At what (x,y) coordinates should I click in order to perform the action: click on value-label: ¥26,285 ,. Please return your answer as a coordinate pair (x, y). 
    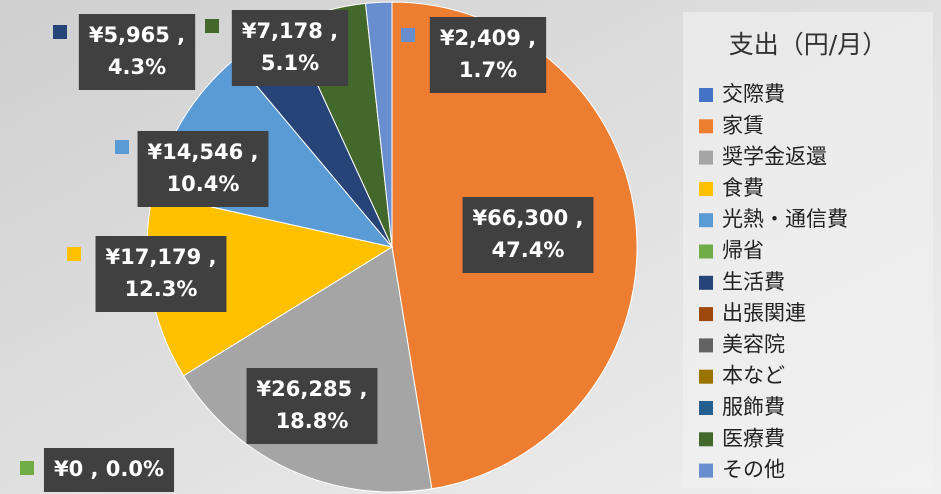
    Looking at the image, I should click on (312, 389).